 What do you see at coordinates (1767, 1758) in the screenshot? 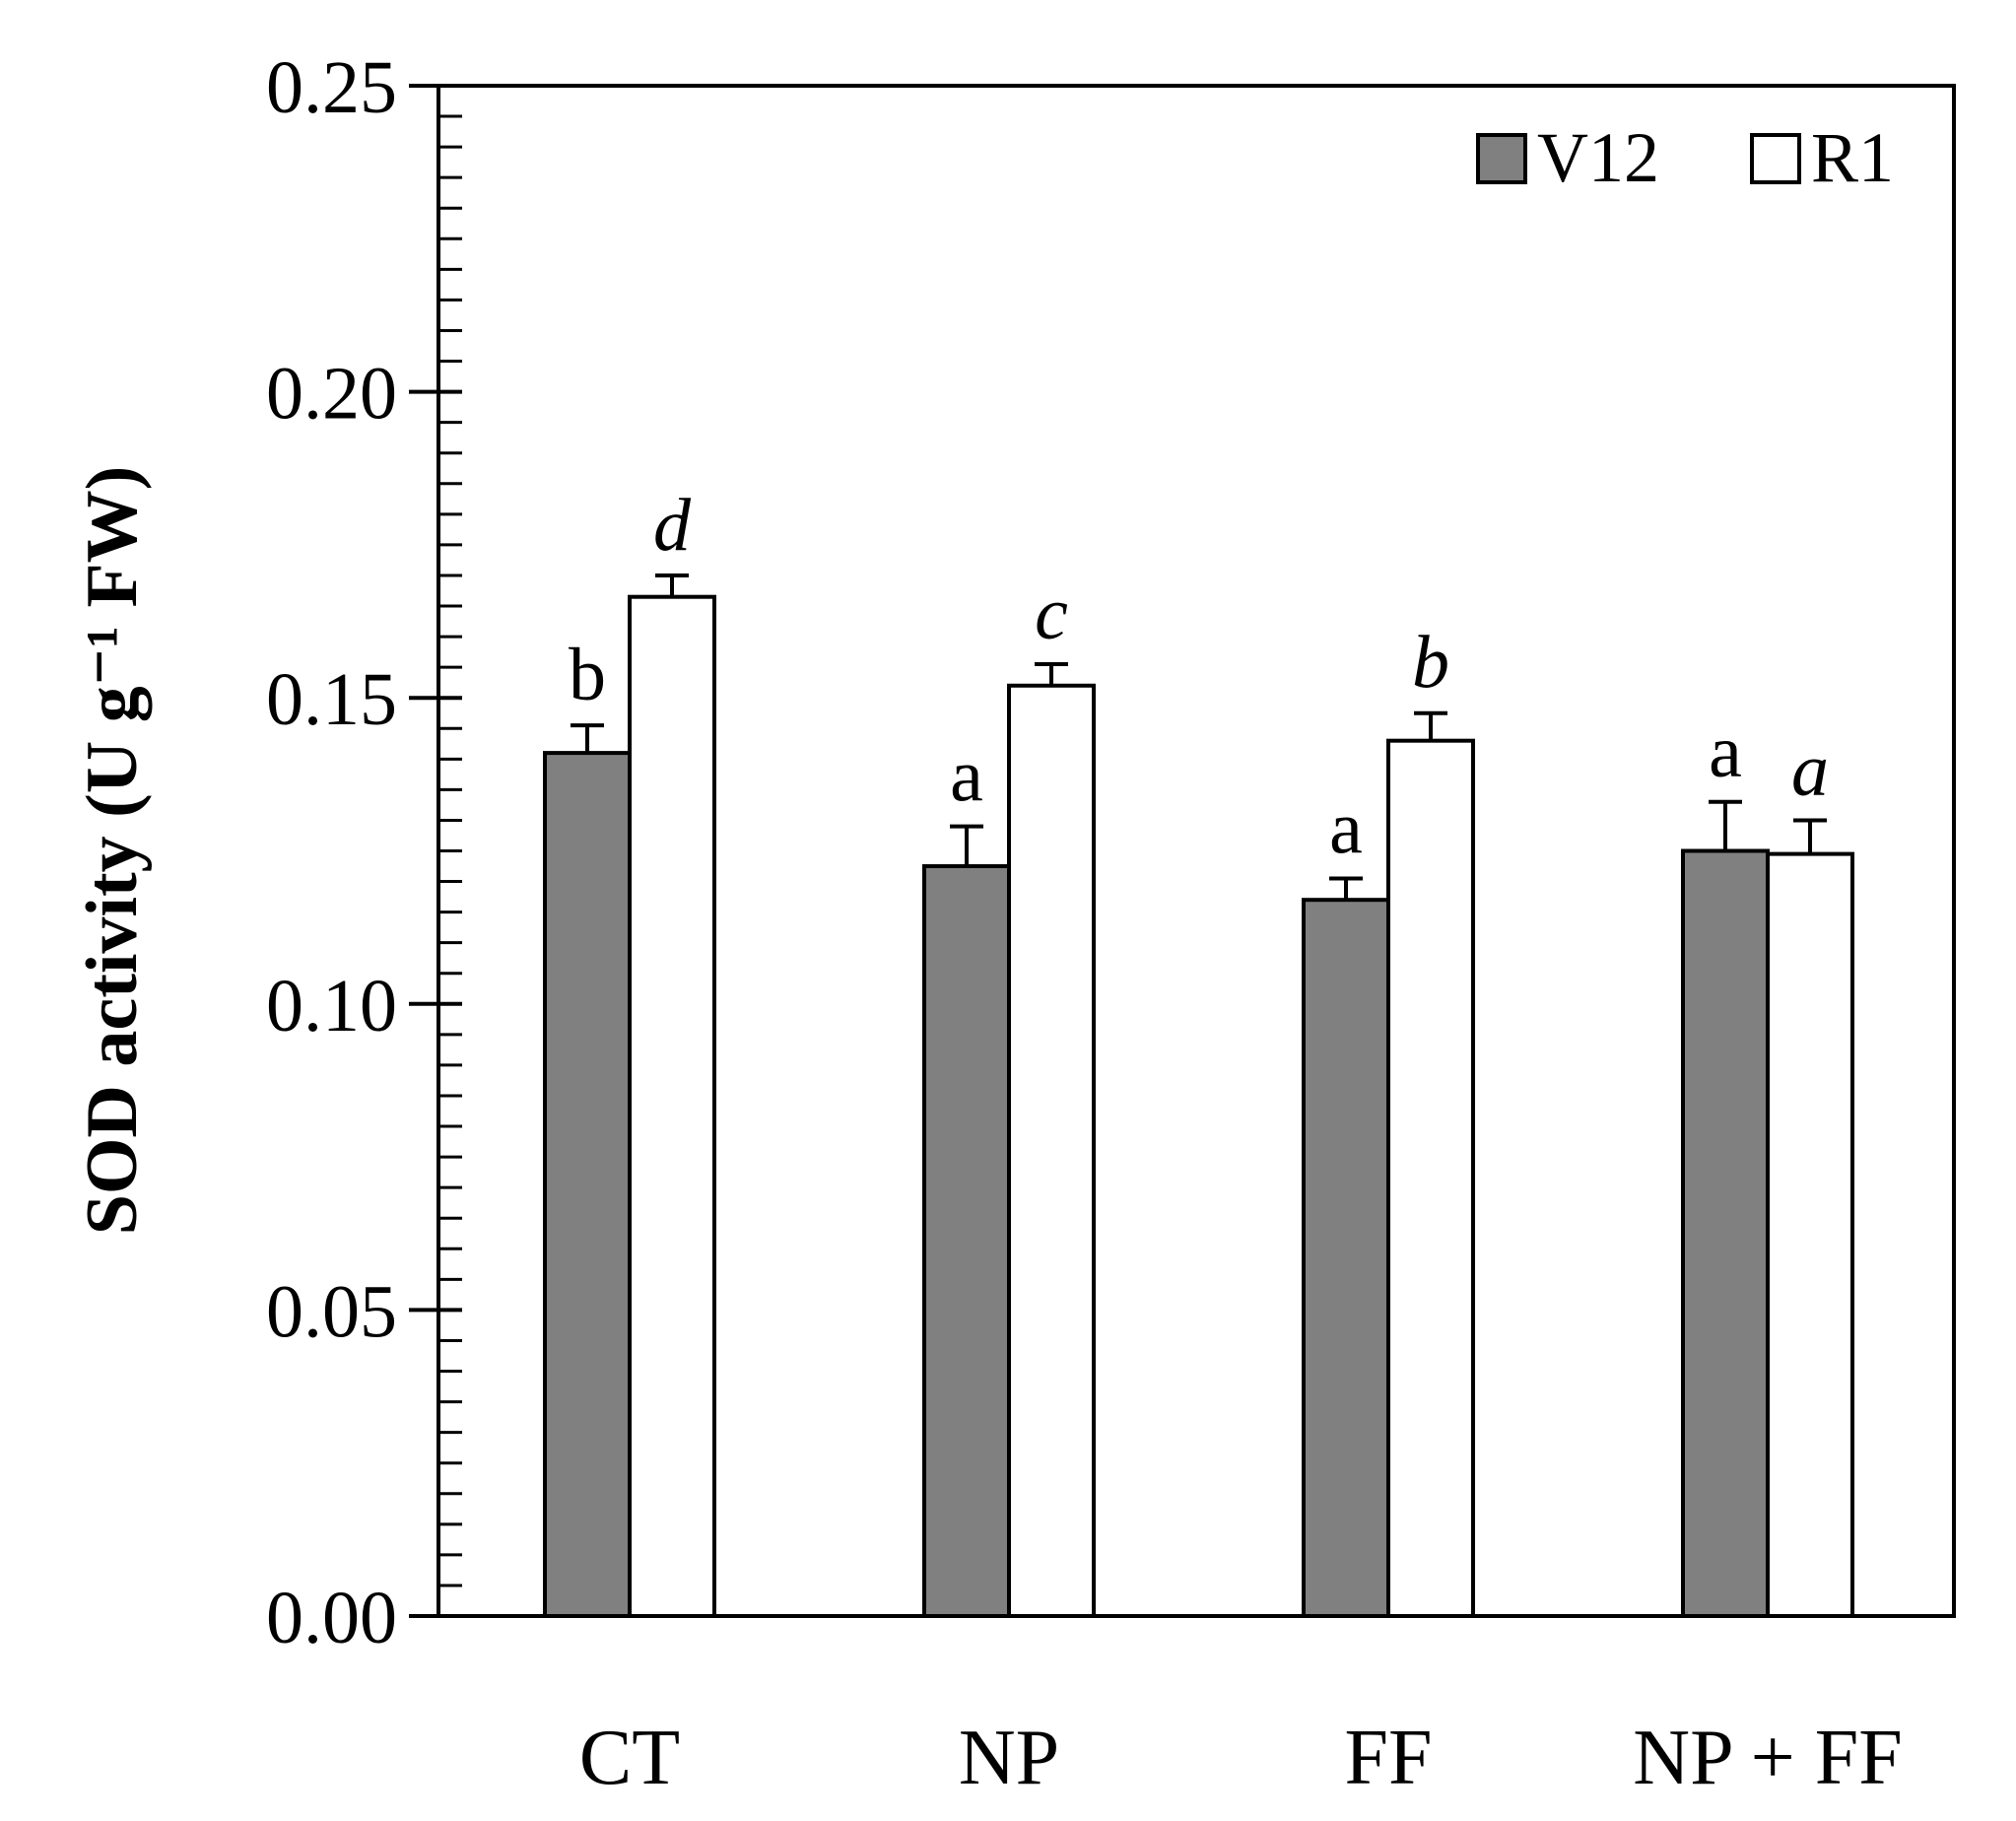
I see `x-category-label: NP + FF` at bounding box center [1767, 1758].